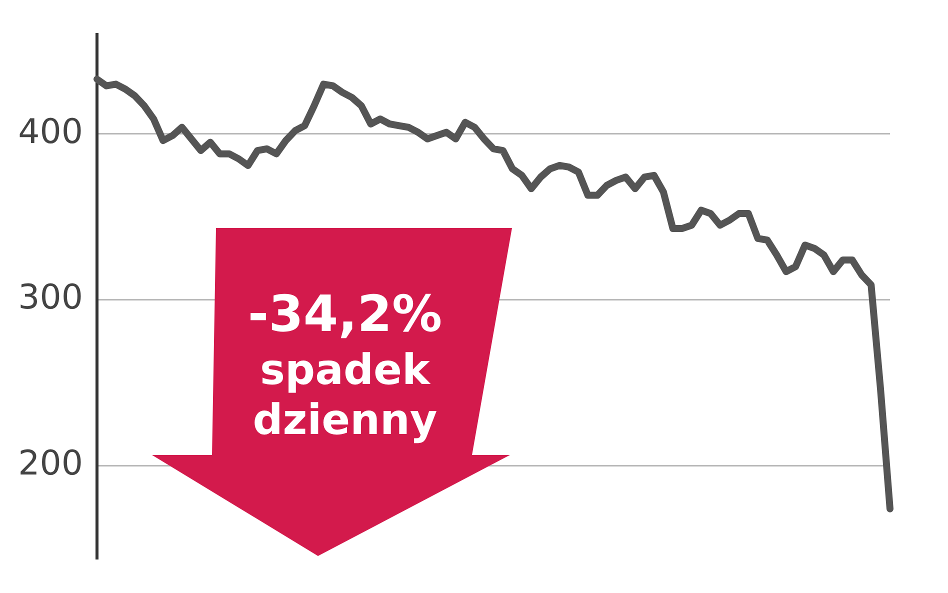 The image size is (948, 593). I want to click on y-tick-label: 200, so click(50, 464).